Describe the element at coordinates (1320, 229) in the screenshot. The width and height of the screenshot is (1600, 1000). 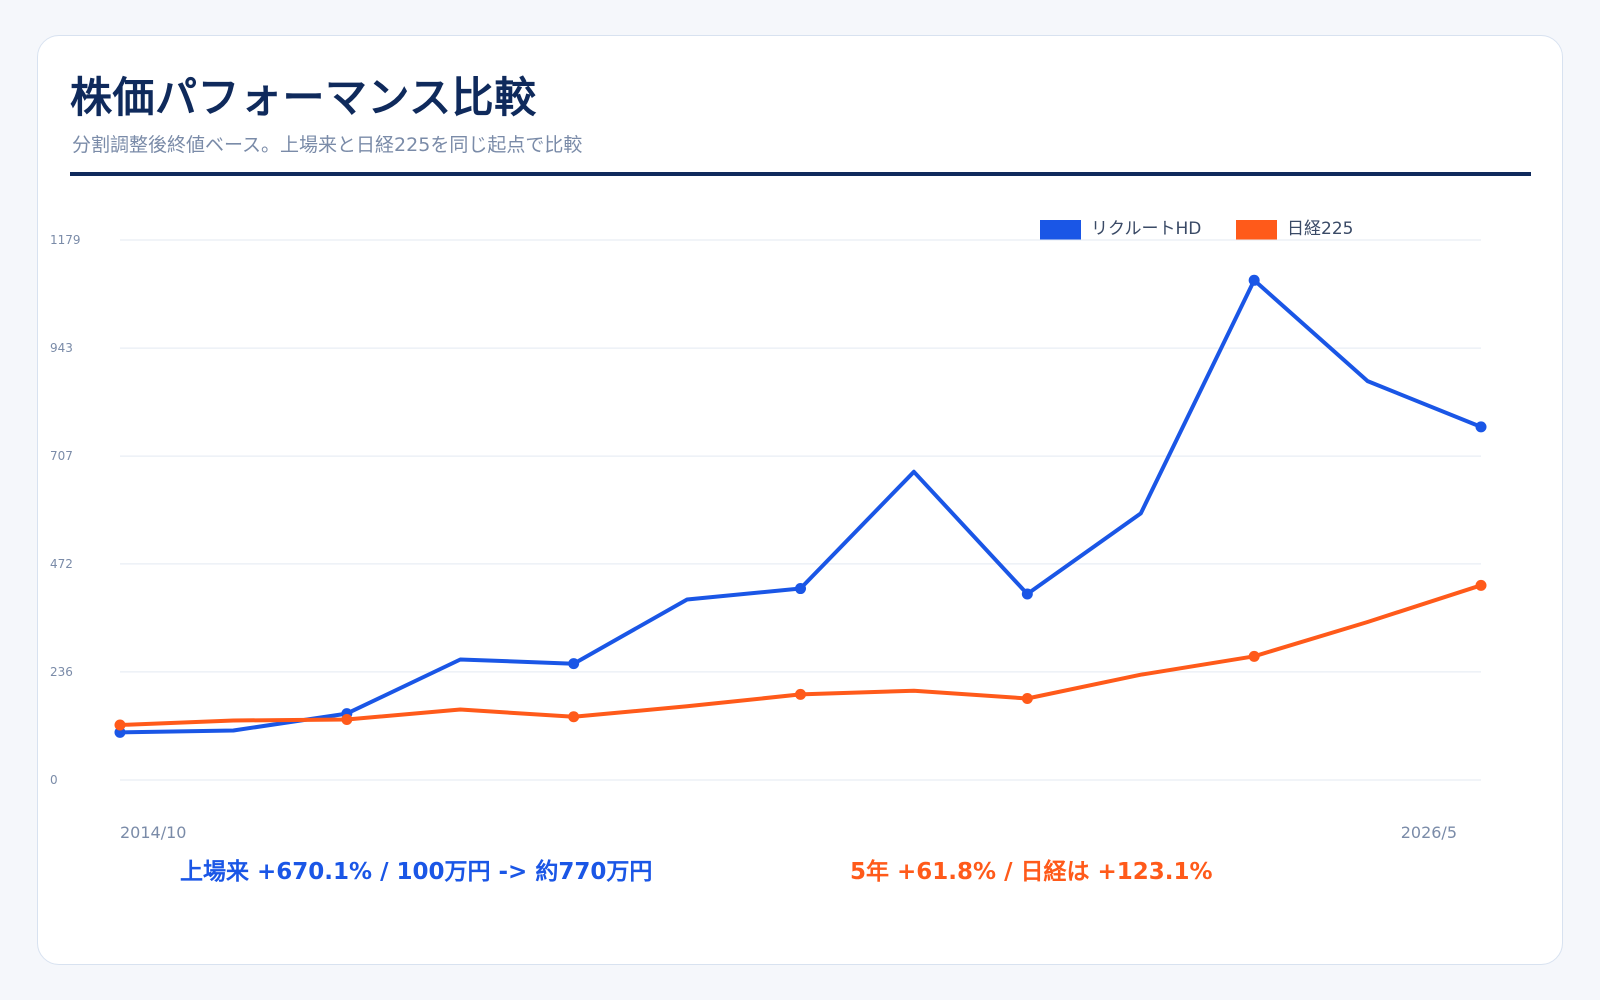
I see `legend-label-nikkei: 日経225` at that location.